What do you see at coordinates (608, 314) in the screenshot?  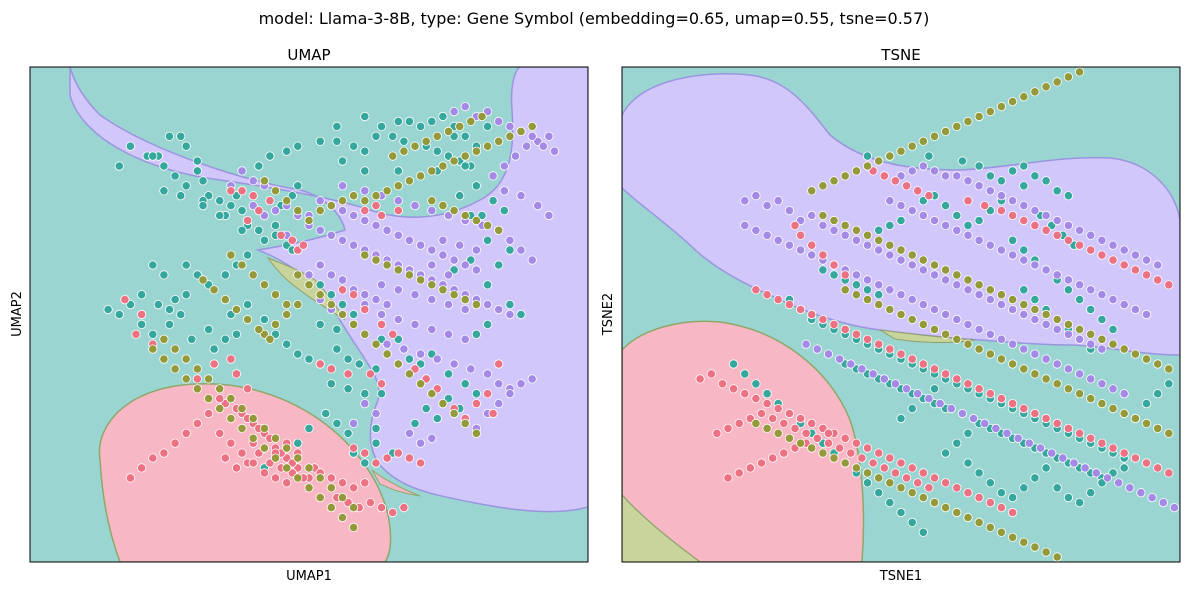 I see `tsne-ylabel: TSNE2` at bounding box center [608, 314].